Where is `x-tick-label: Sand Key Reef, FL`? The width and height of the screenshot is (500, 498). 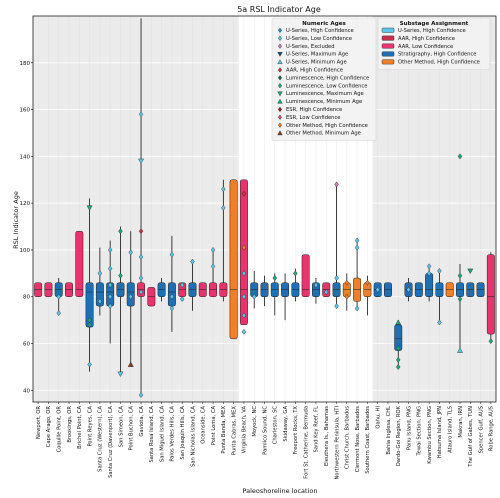 x-tick-label: Sand Key Reef, FL is located at coordinates (317, 429).